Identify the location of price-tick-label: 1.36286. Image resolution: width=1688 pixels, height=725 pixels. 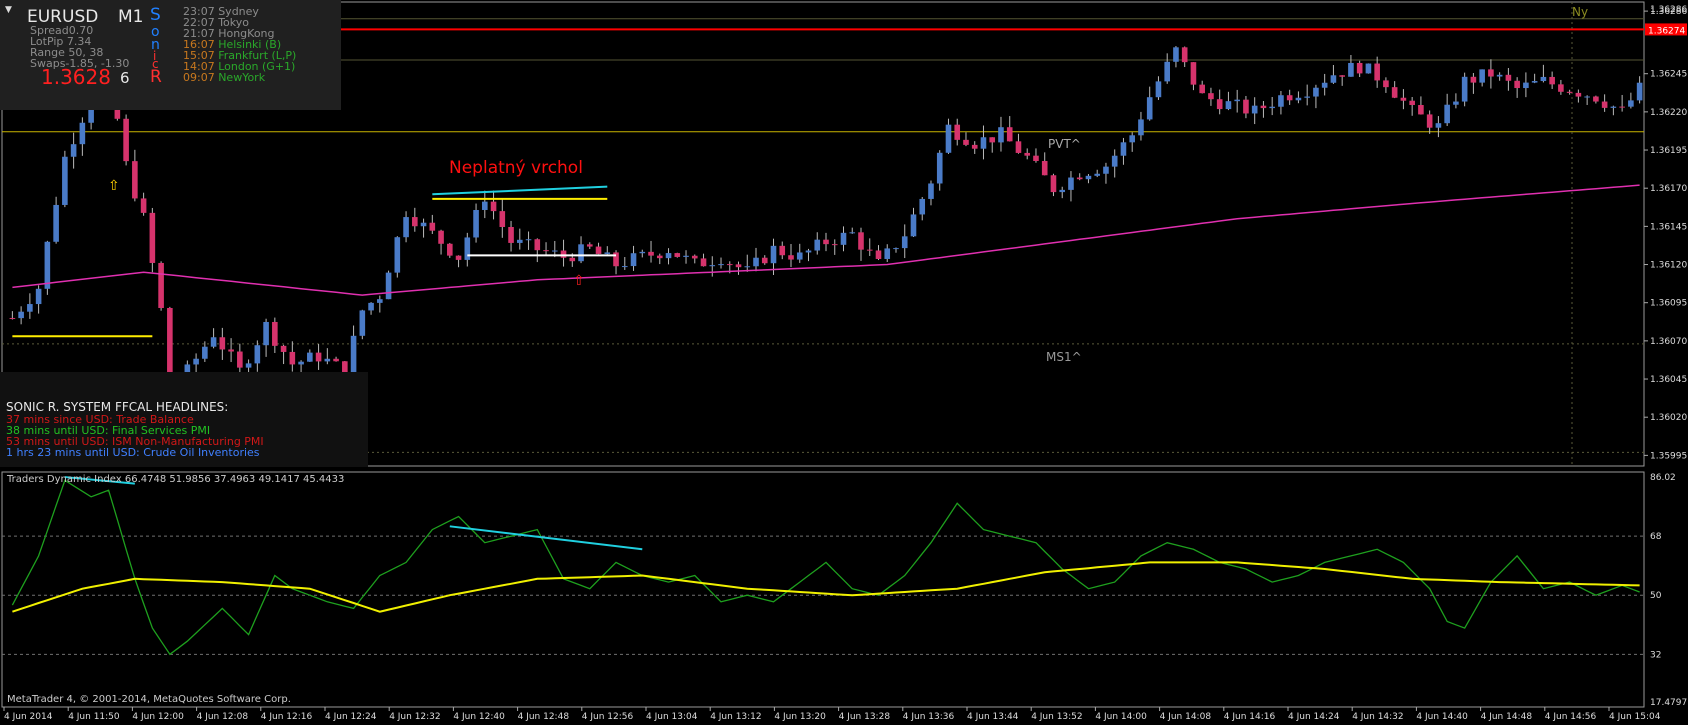
(1668, 12).